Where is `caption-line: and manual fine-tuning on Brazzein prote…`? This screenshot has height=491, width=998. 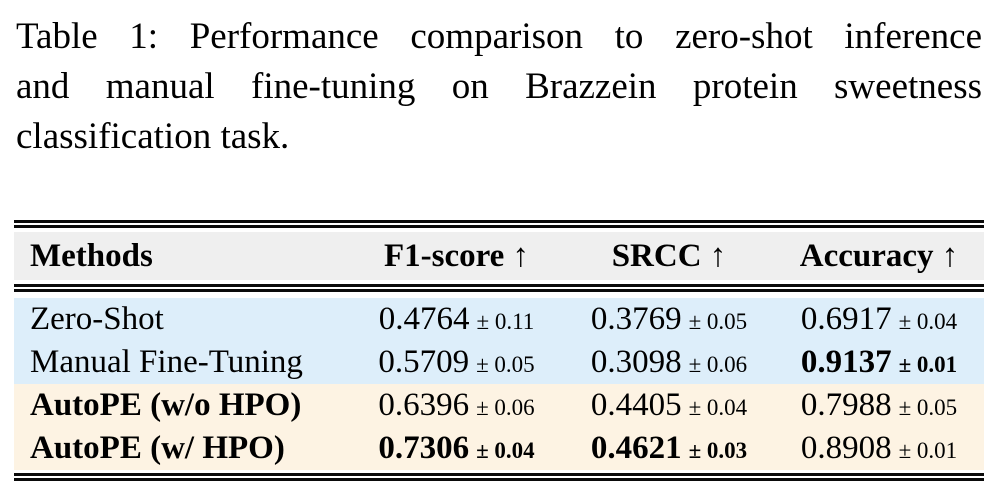 caption-line: and manual fine-tuning on Brazzein prote… is located at coordinates (499, 86).